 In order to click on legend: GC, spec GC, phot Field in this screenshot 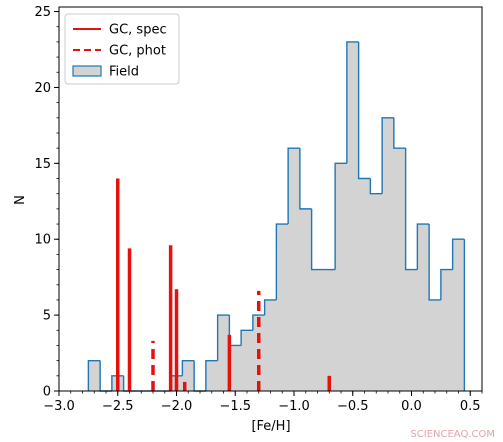, I will do `click(122, 49)`.